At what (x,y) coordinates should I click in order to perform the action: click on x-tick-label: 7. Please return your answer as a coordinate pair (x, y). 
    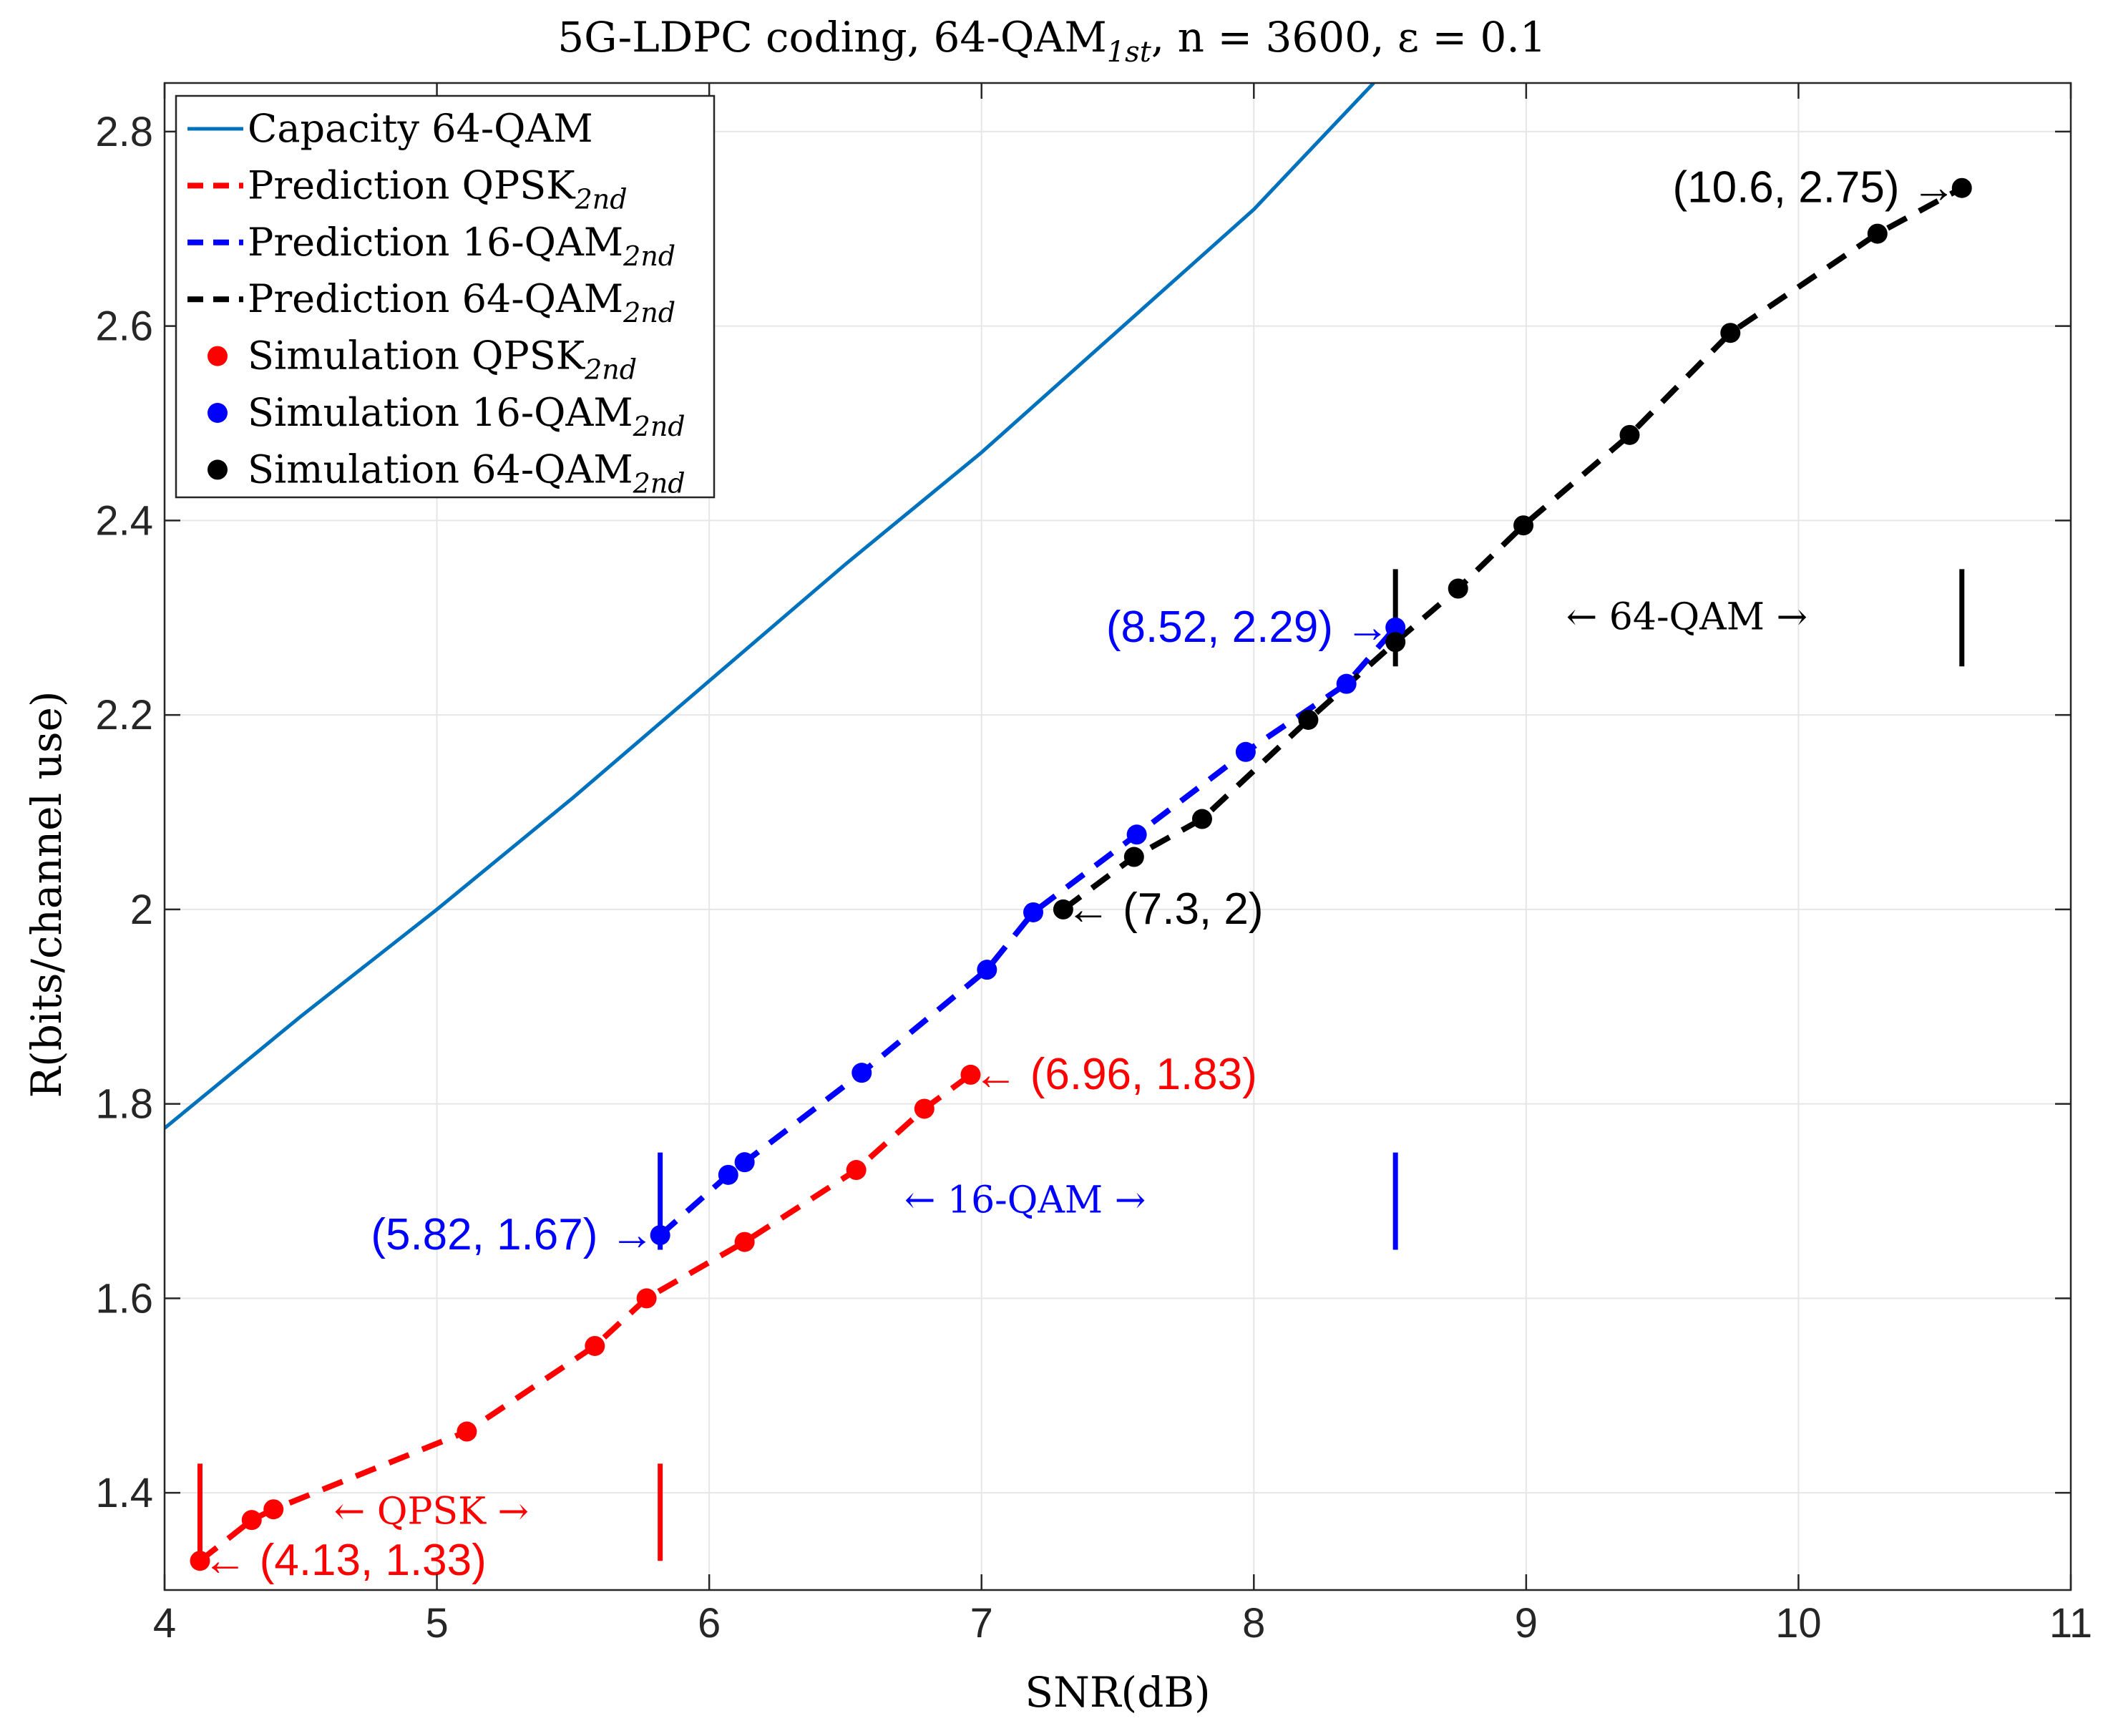
    Looking at the image, I should click on (981, 1624).